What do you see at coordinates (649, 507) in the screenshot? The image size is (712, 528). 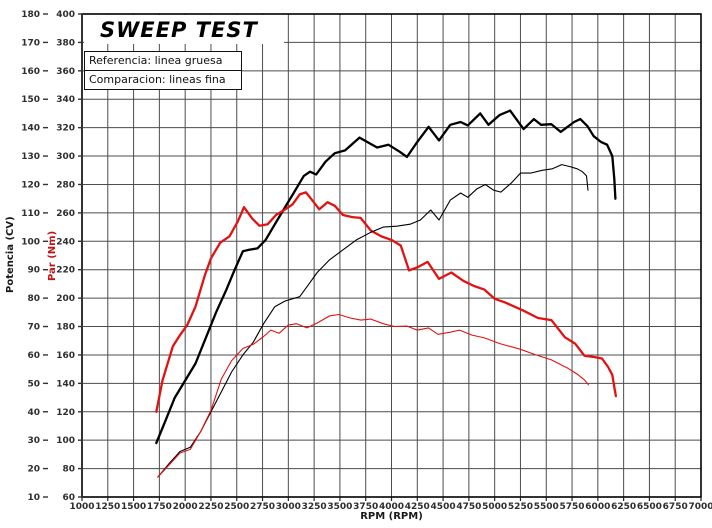 I see `svg-text: 6500` at bounding box center [649, 507].